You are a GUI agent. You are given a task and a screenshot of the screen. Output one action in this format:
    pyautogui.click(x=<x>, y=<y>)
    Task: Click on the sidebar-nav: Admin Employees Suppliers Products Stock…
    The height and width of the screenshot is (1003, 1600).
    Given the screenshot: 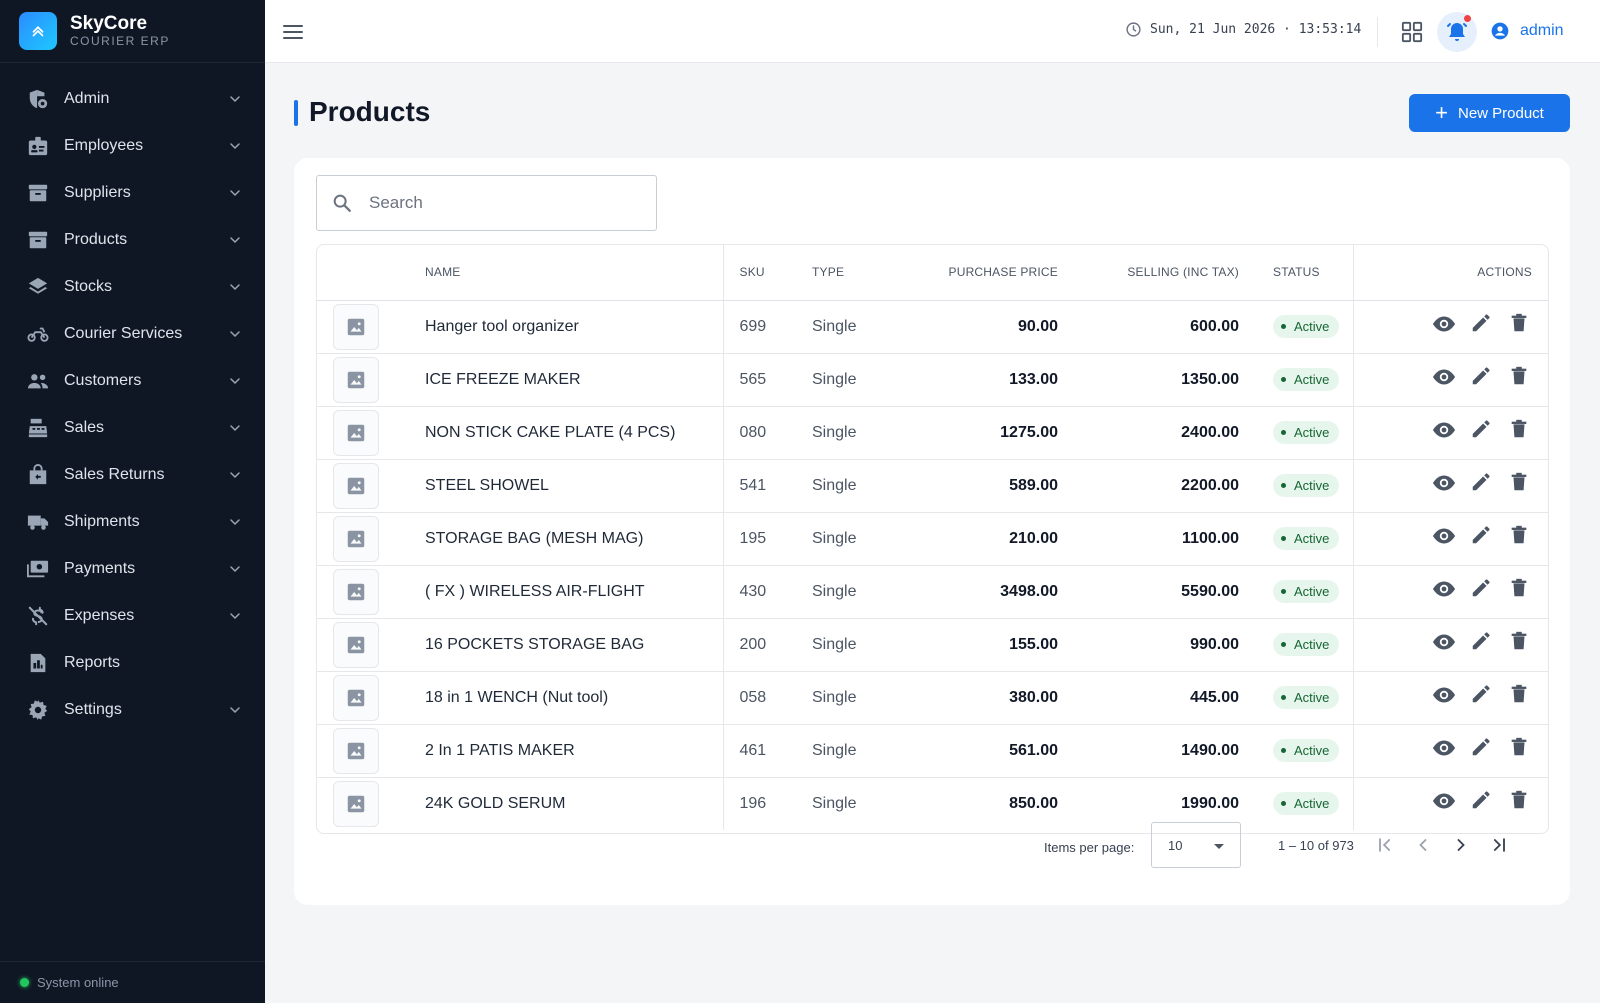 What is the action you would take?
    pyautogui.click(x=132, y=398)
    